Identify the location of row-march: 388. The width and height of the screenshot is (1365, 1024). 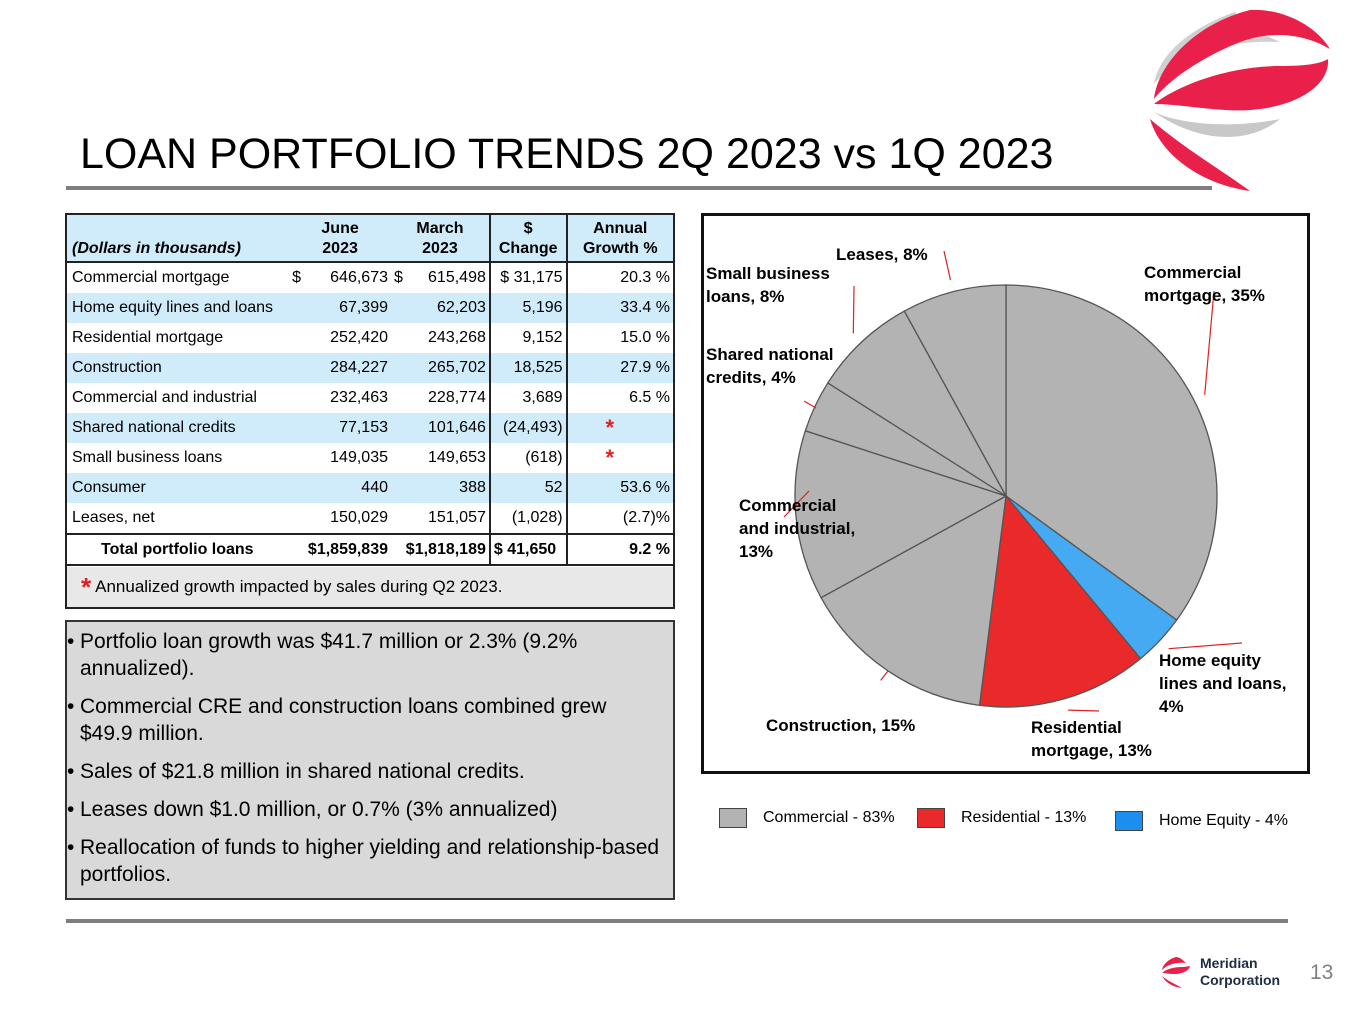
(440, 488).